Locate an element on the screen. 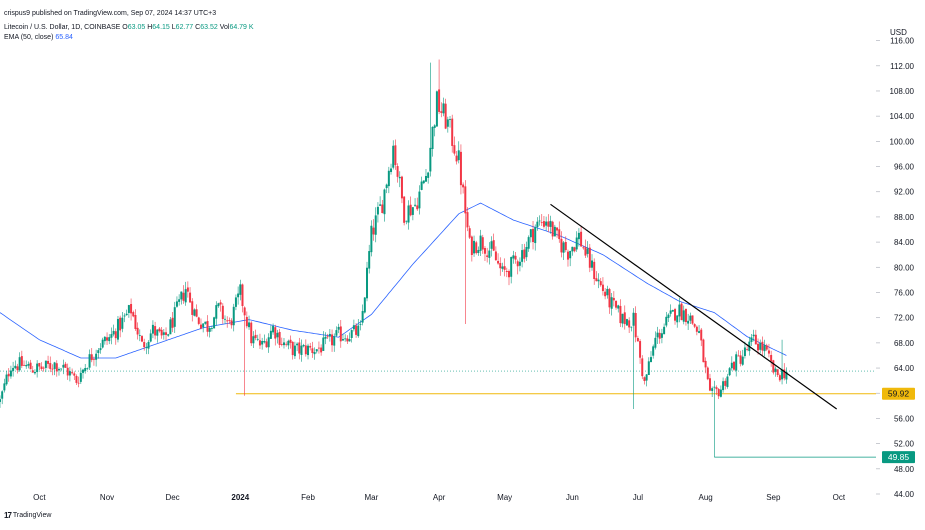 This screenshot has height=530, width=925. y-tick-label: 100.00 is located at coordinates (902, 141).